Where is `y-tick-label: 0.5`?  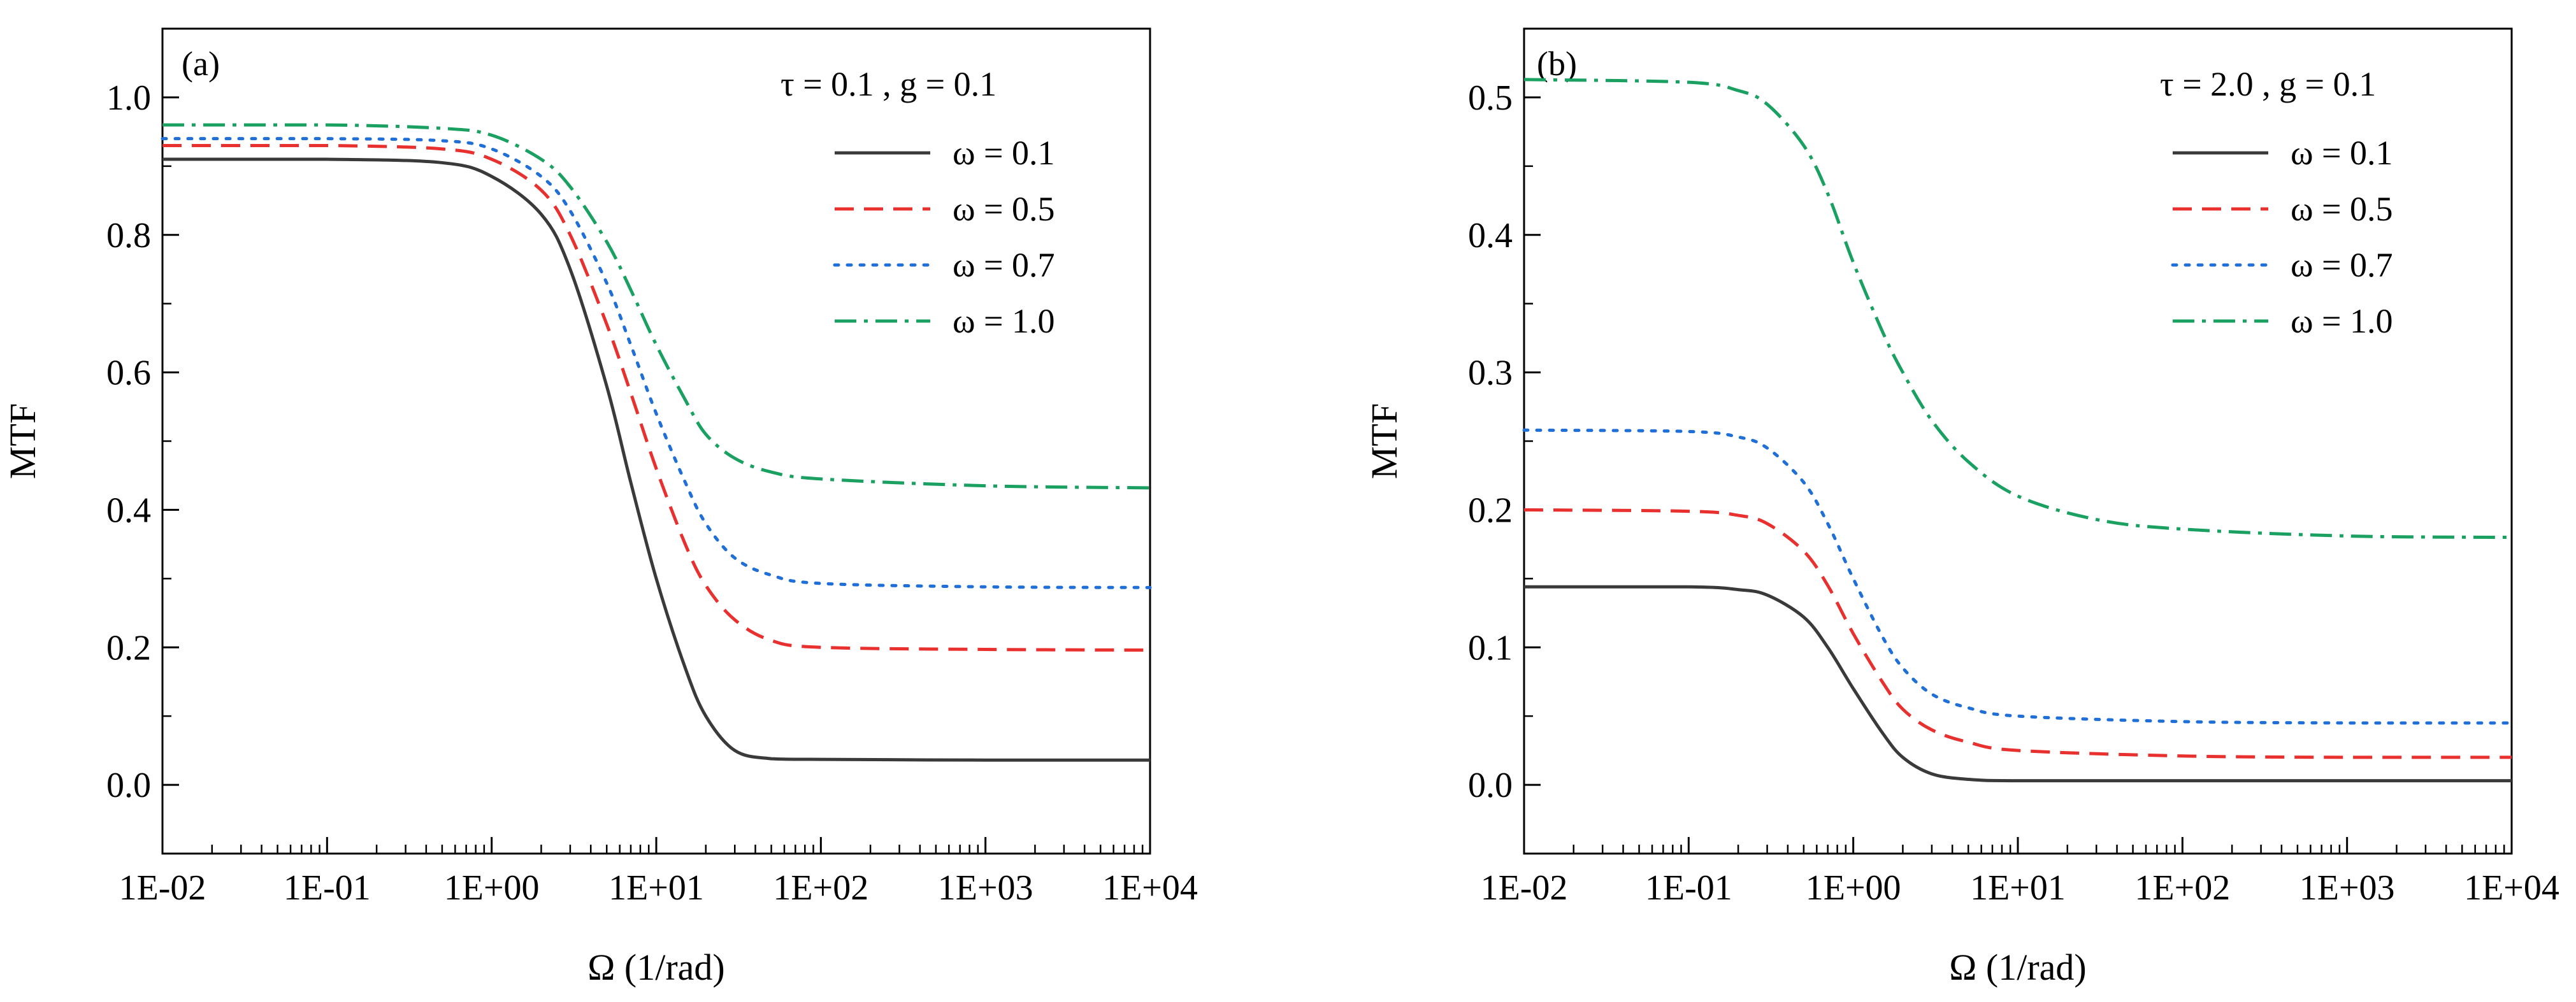 y-tick-label: 0.5 is located at coordinates (1491, 98).